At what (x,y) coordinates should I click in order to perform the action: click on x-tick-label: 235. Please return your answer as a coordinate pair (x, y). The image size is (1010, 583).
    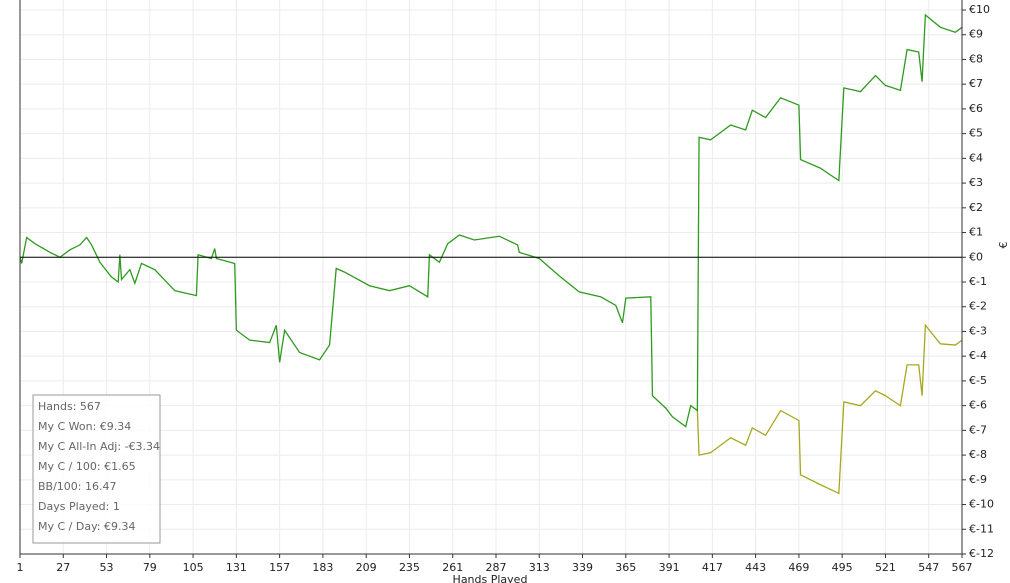
    Looking at the image, I should click on (409, 567).